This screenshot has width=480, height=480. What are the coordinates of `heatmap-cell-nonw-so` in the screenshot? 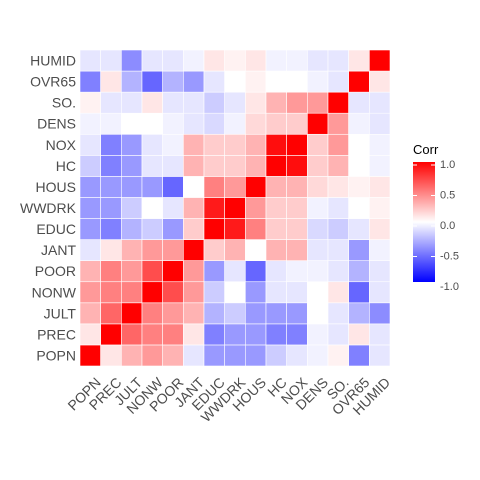 It's located at (338, 292).